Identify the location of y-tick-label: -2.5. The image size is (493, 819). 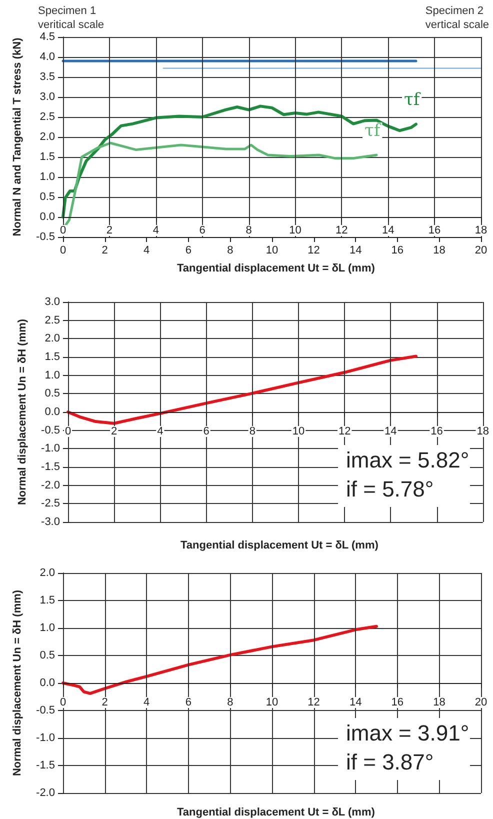
(50, 504).